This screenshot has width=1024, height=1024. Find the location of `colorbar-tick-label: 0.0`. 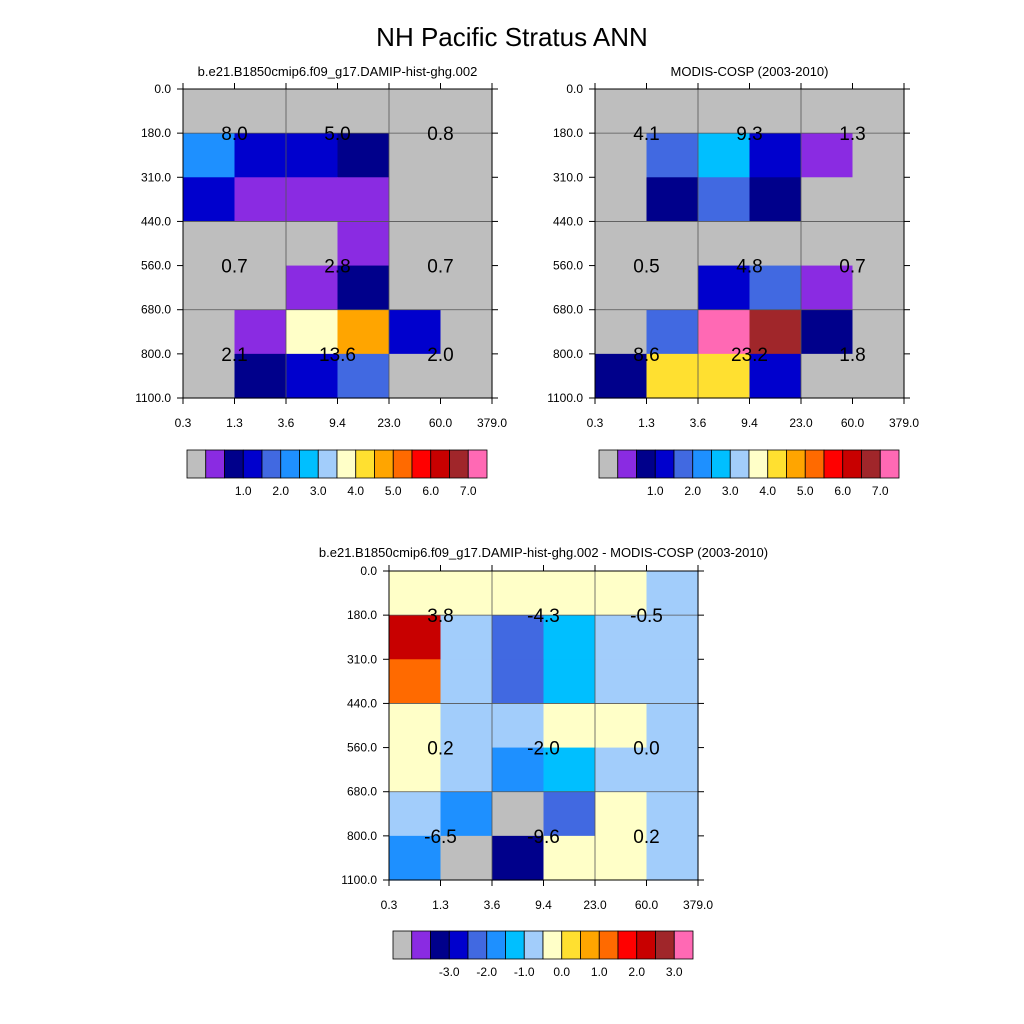

colorbar-tick-label: 0.0 is located at coordinates (561, 972).